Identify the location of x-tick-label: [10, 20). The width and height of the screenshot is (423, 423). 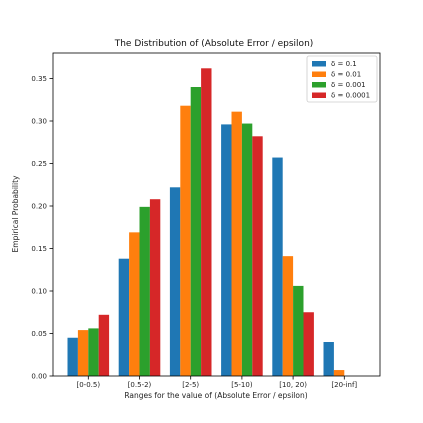
(293, 385).